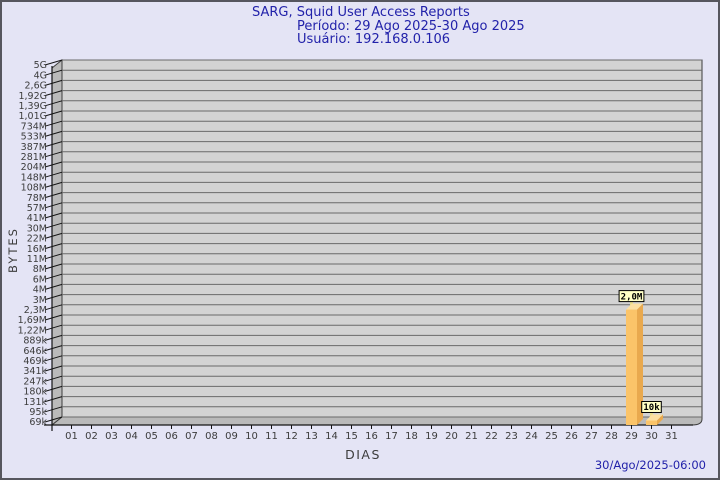 The width and height of the screenshot is (720, 480). What do you see at coordinates (631, 357) in the screenshot?
I see `bar-day-29: 2,0M` at bounding box center [631, 357].